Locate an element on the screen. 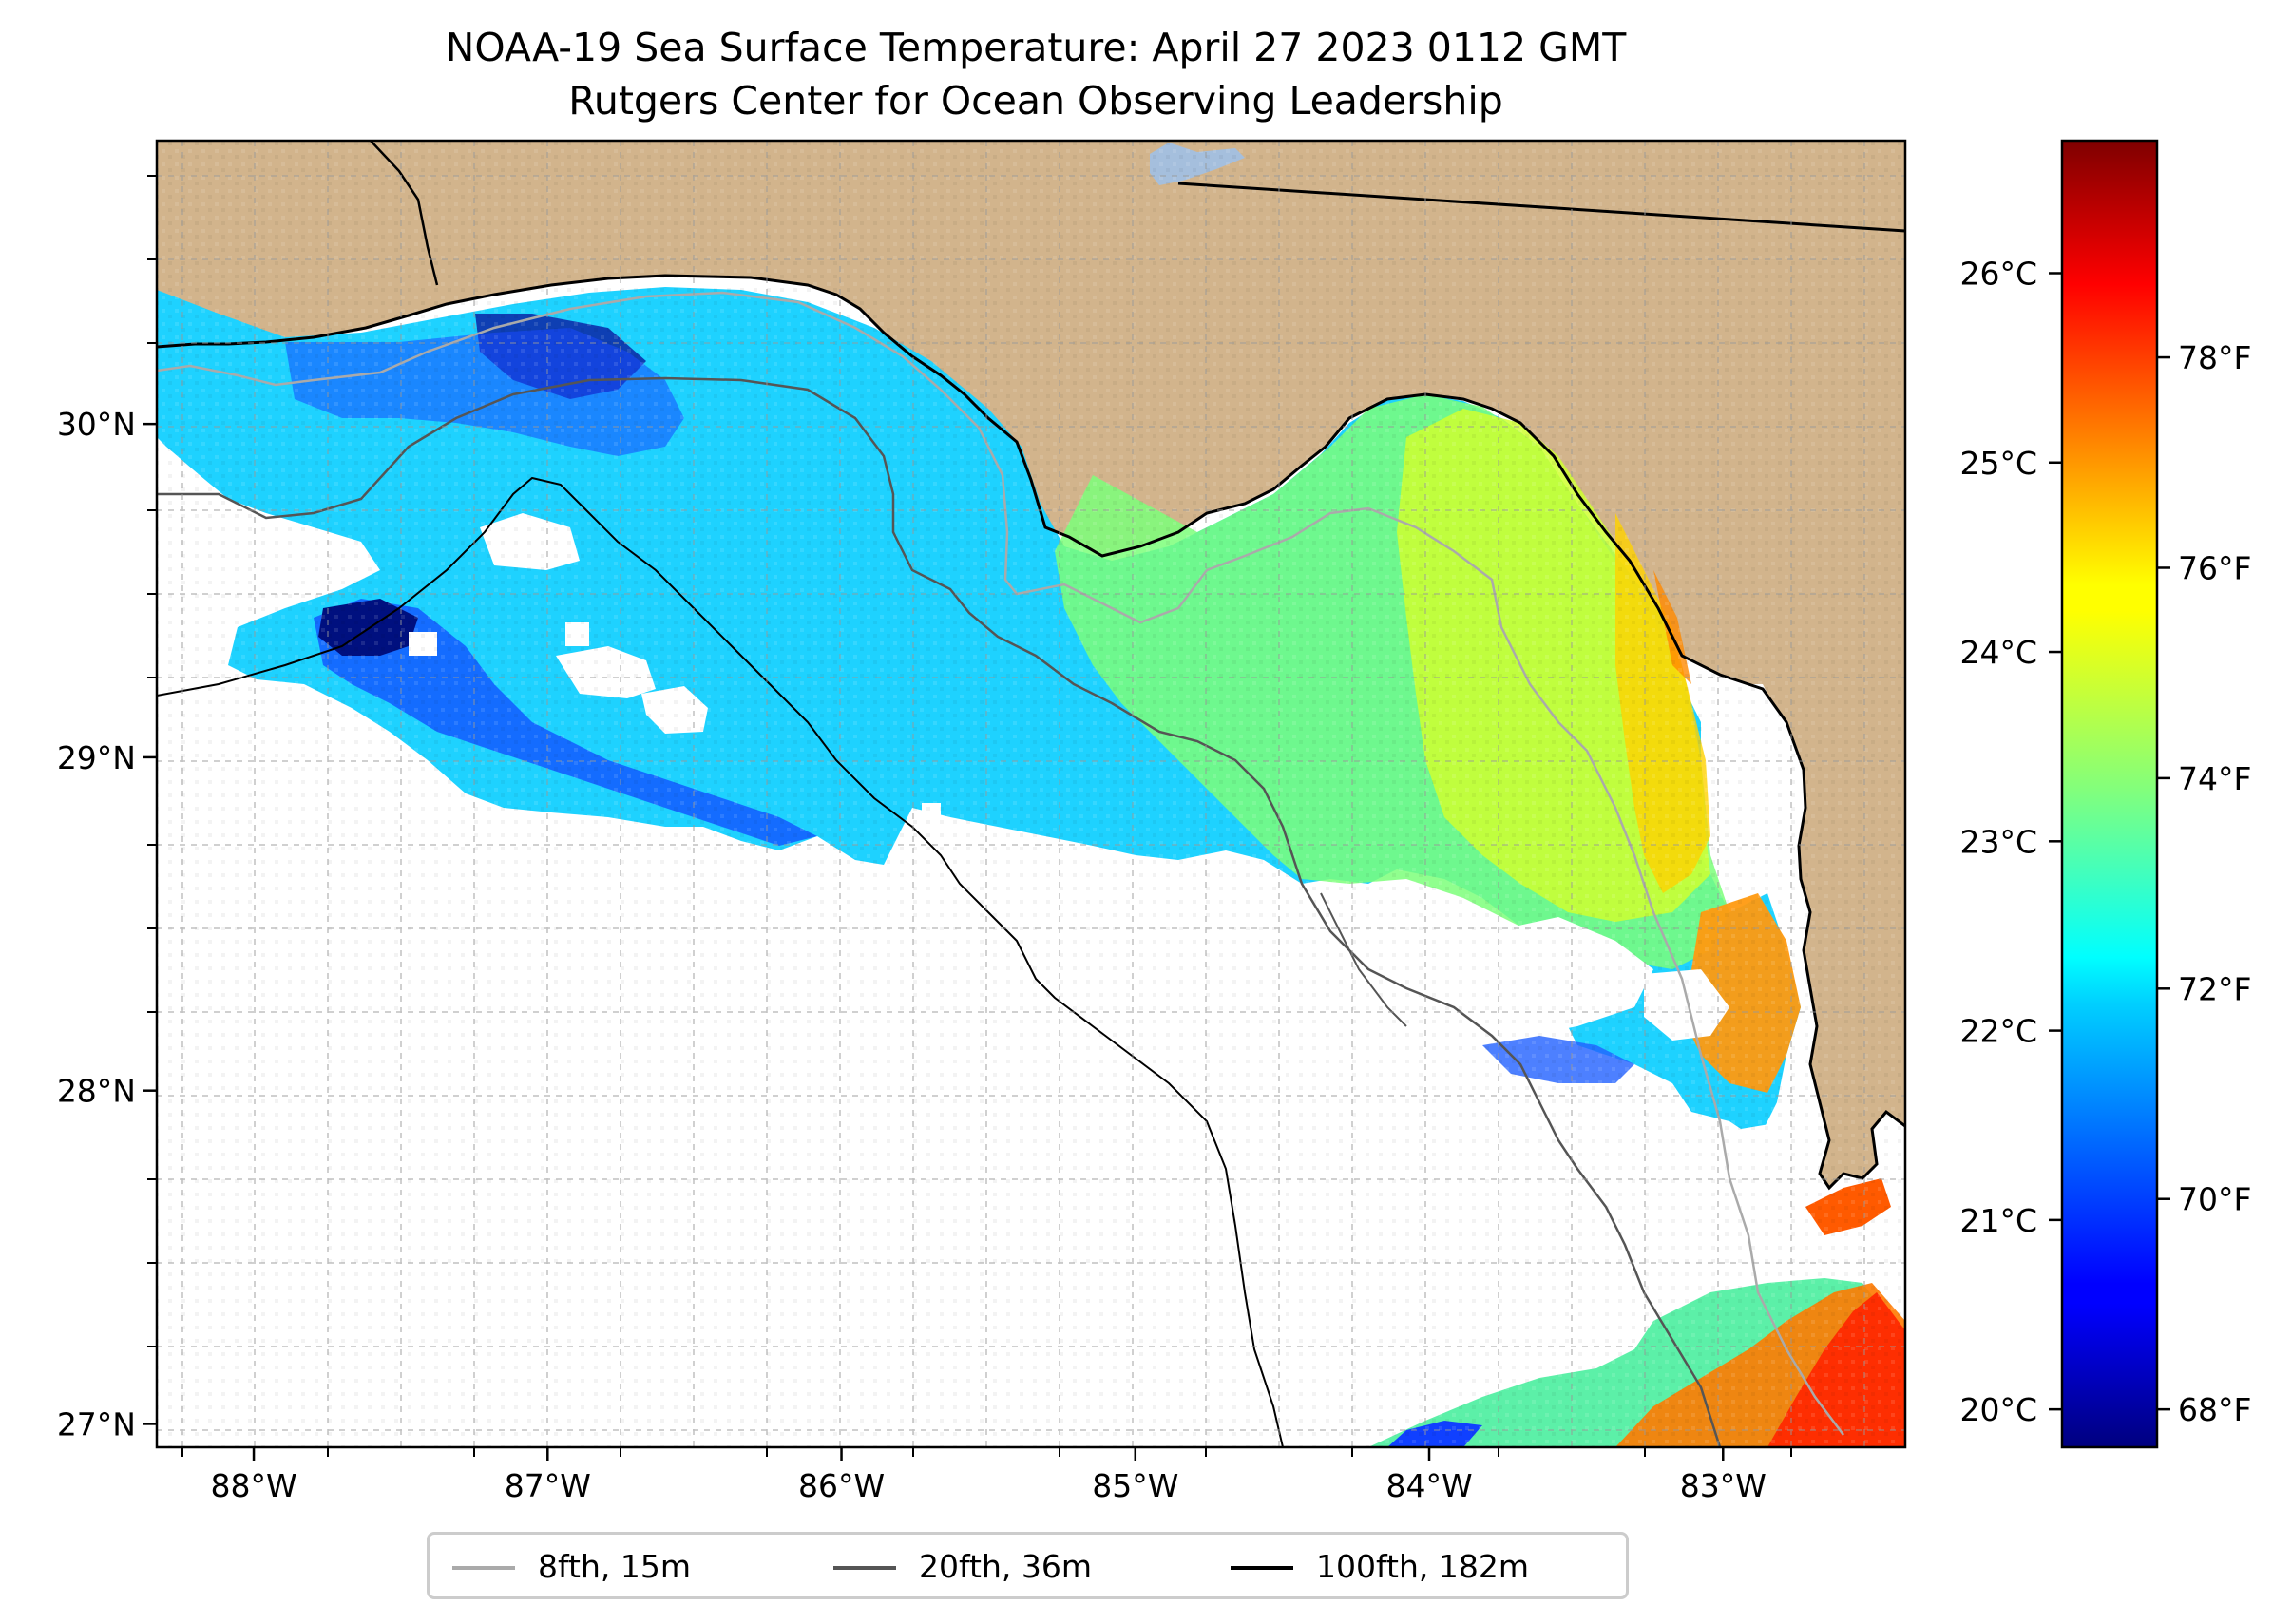  fahrenheit-tick-label: 74°F is located at coordinates (2214, 778).